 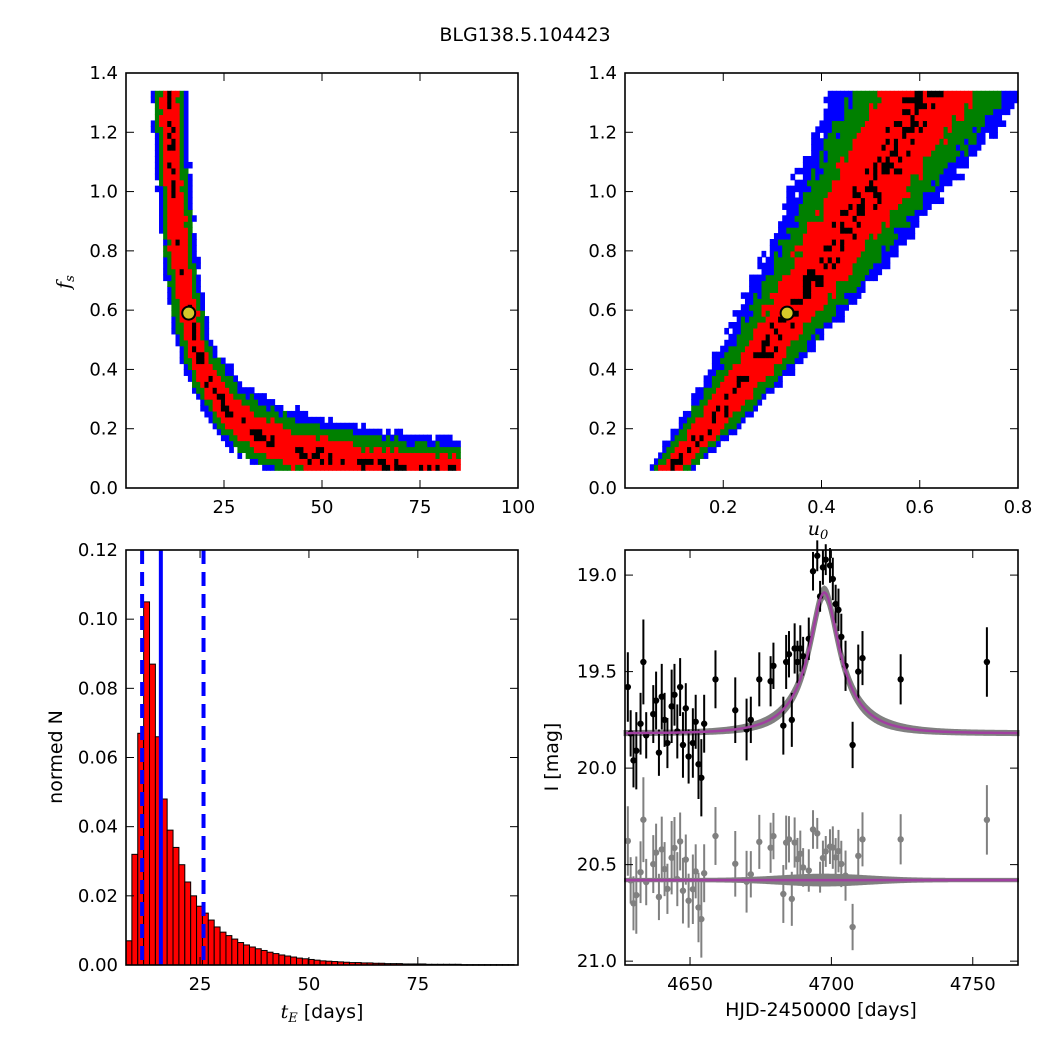 What do you see at coordinates (674, 848) in the screenshot?
I see `residual-point` at bounding box center [674, 848].